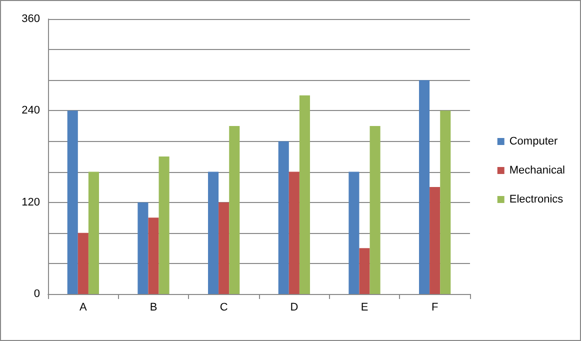 This screenshot has width=581, height=341. Describe the element at coordinates (533, 142) in the screenshot. I see `legend-label: Computer` at that location.